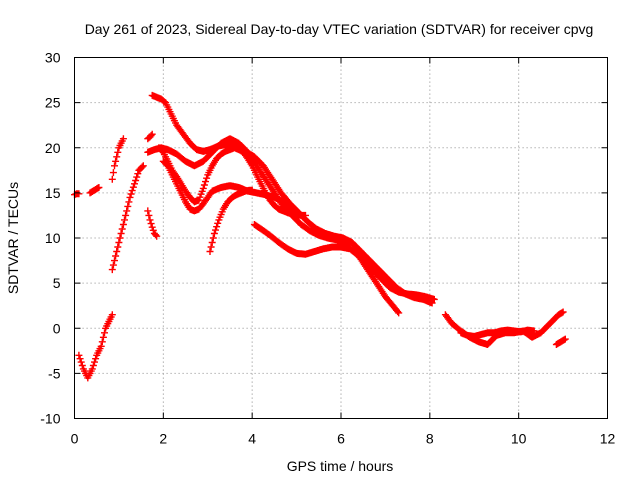  Describe the element at coordinates (53, 148) in the screenshot. I see `y-tick-label: 20` at that location.